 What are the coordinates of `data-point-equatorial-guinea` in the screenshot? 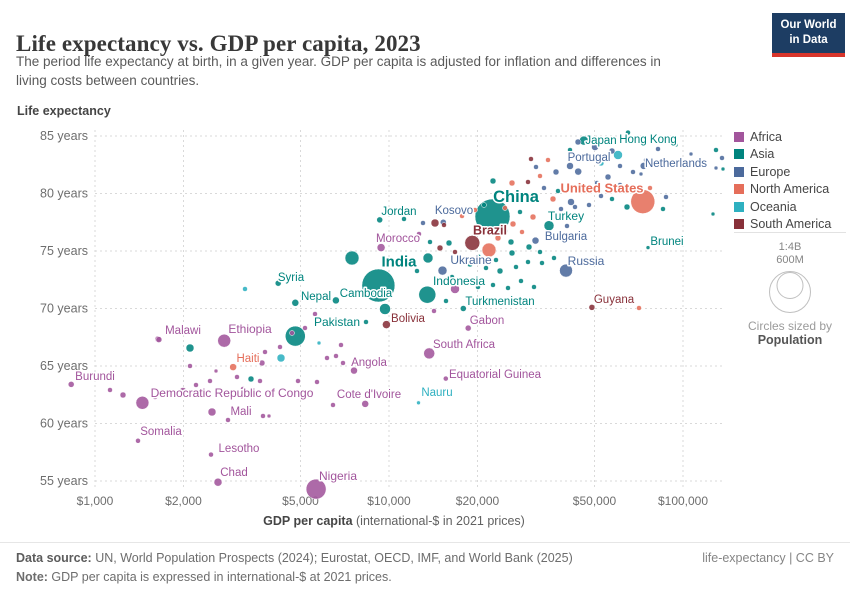 It's located at (446, 378).